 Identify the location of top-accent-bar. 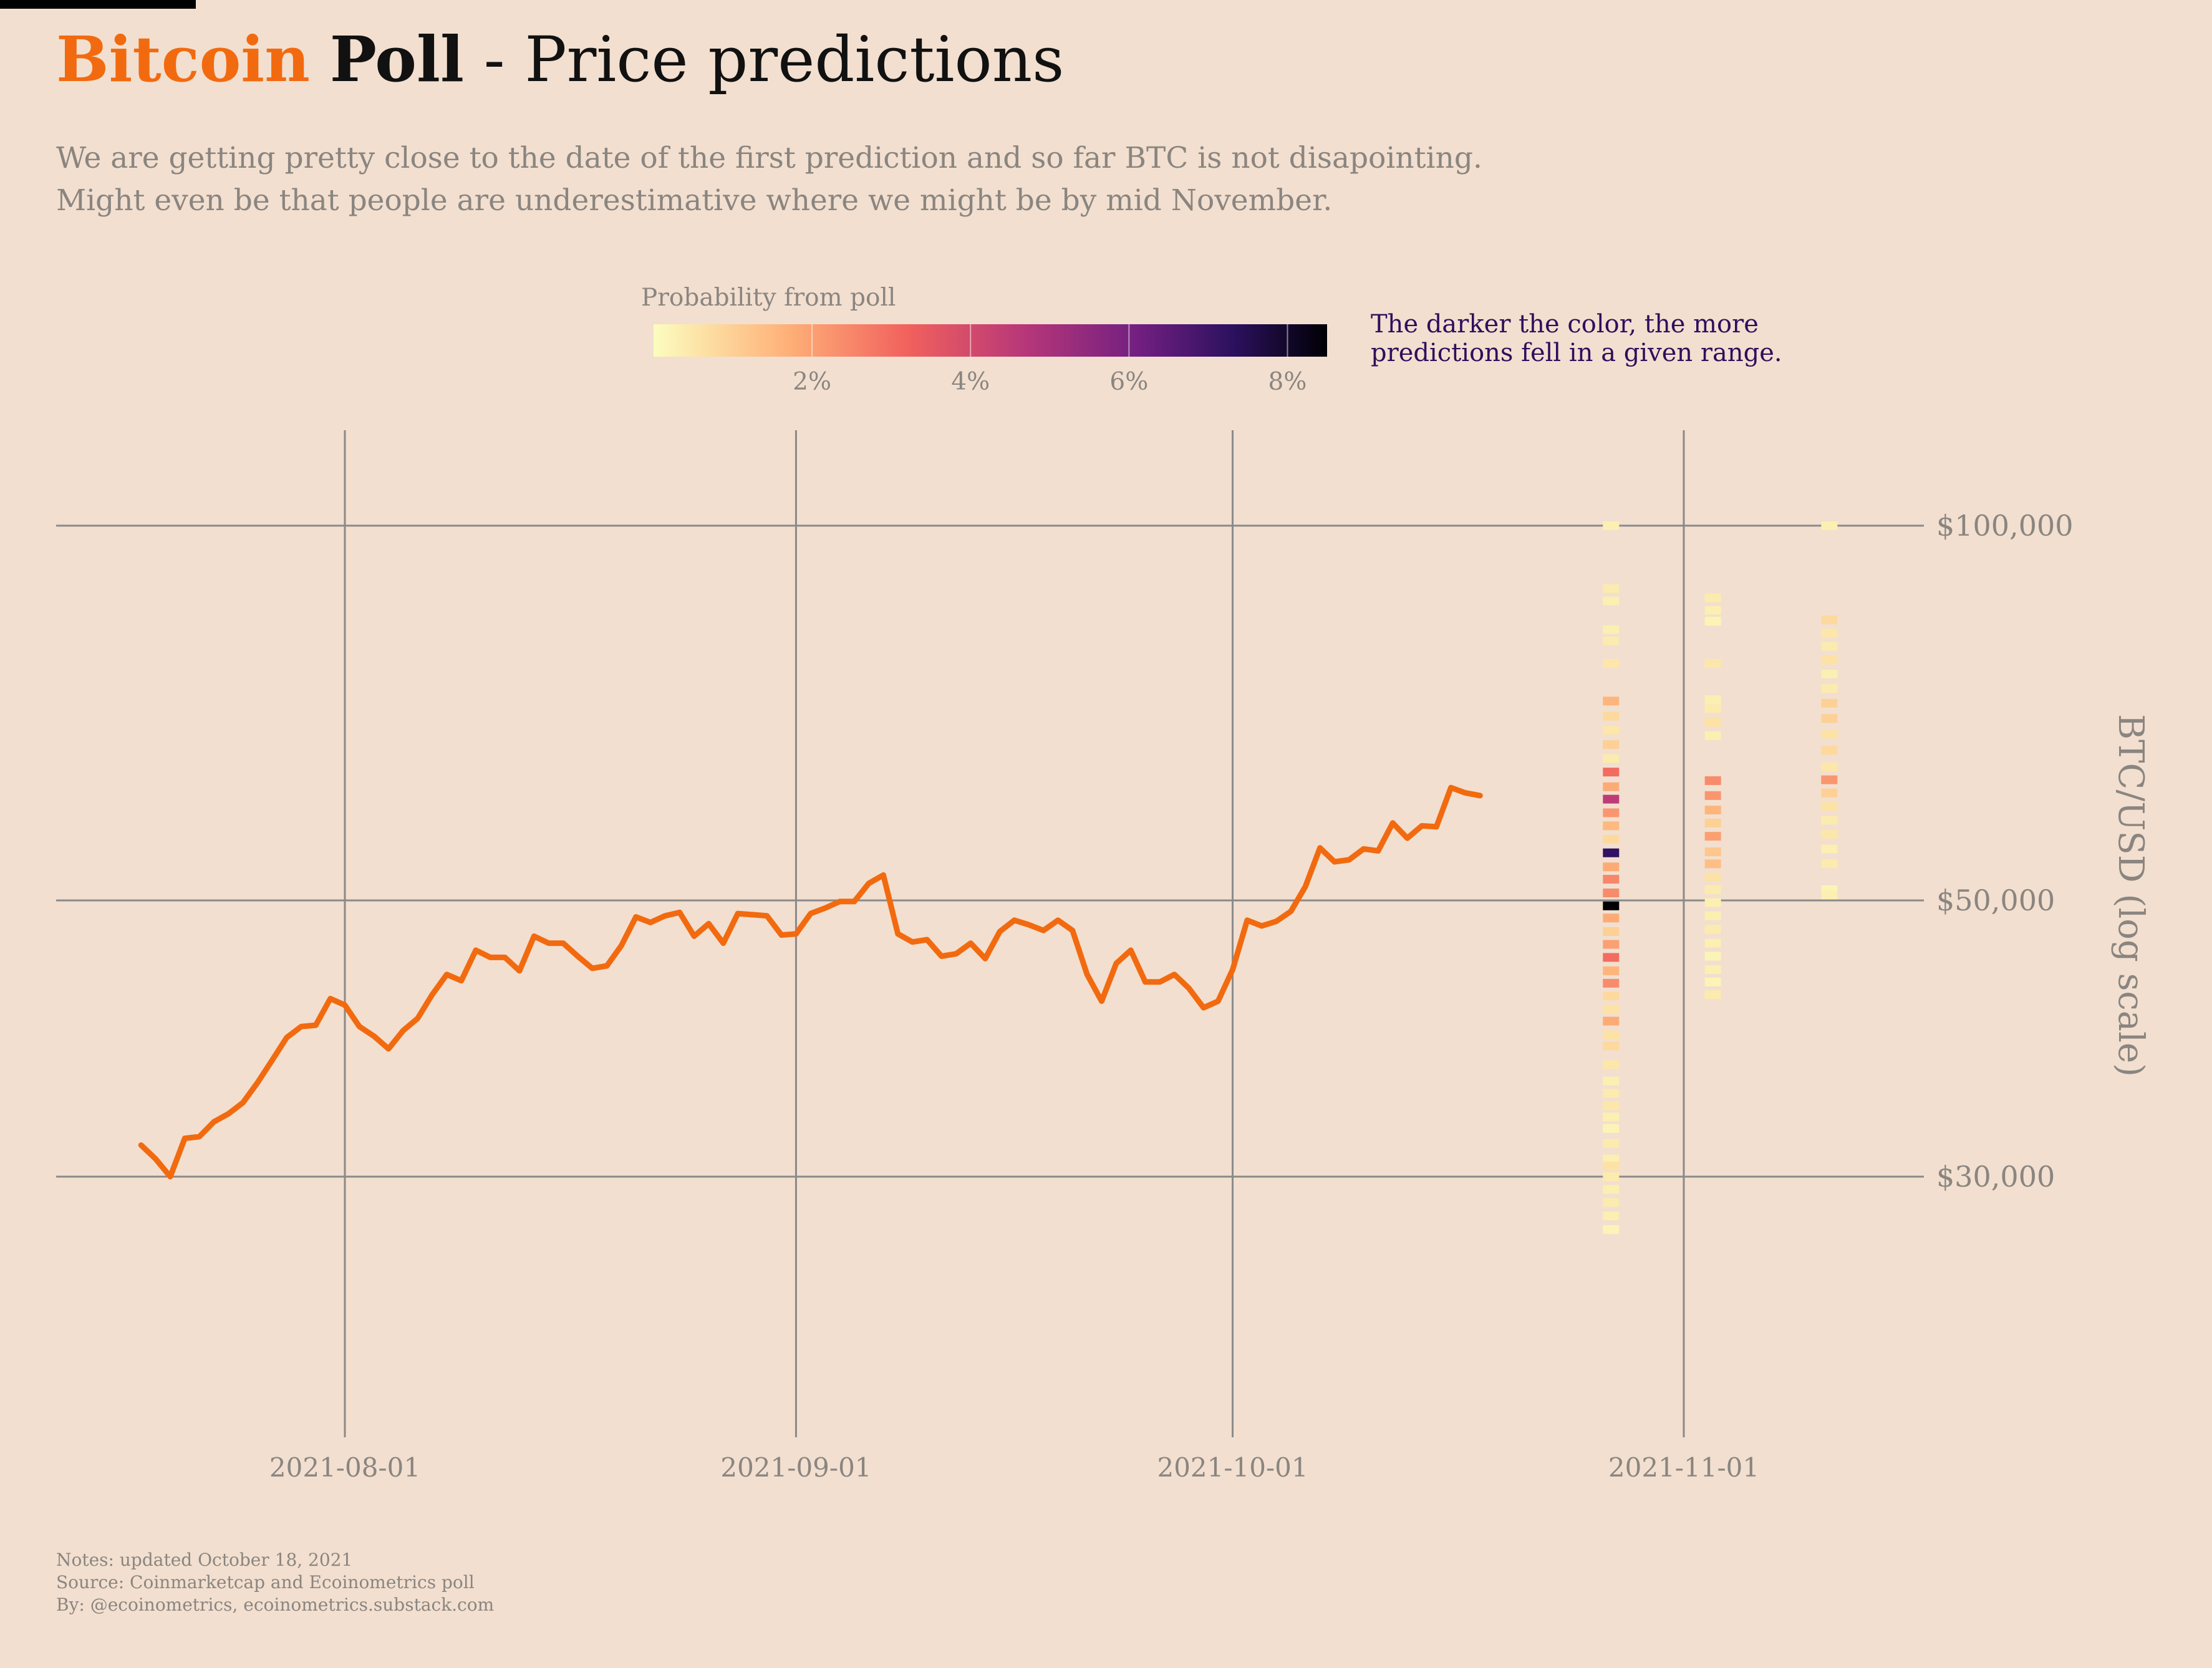
(98, 4).